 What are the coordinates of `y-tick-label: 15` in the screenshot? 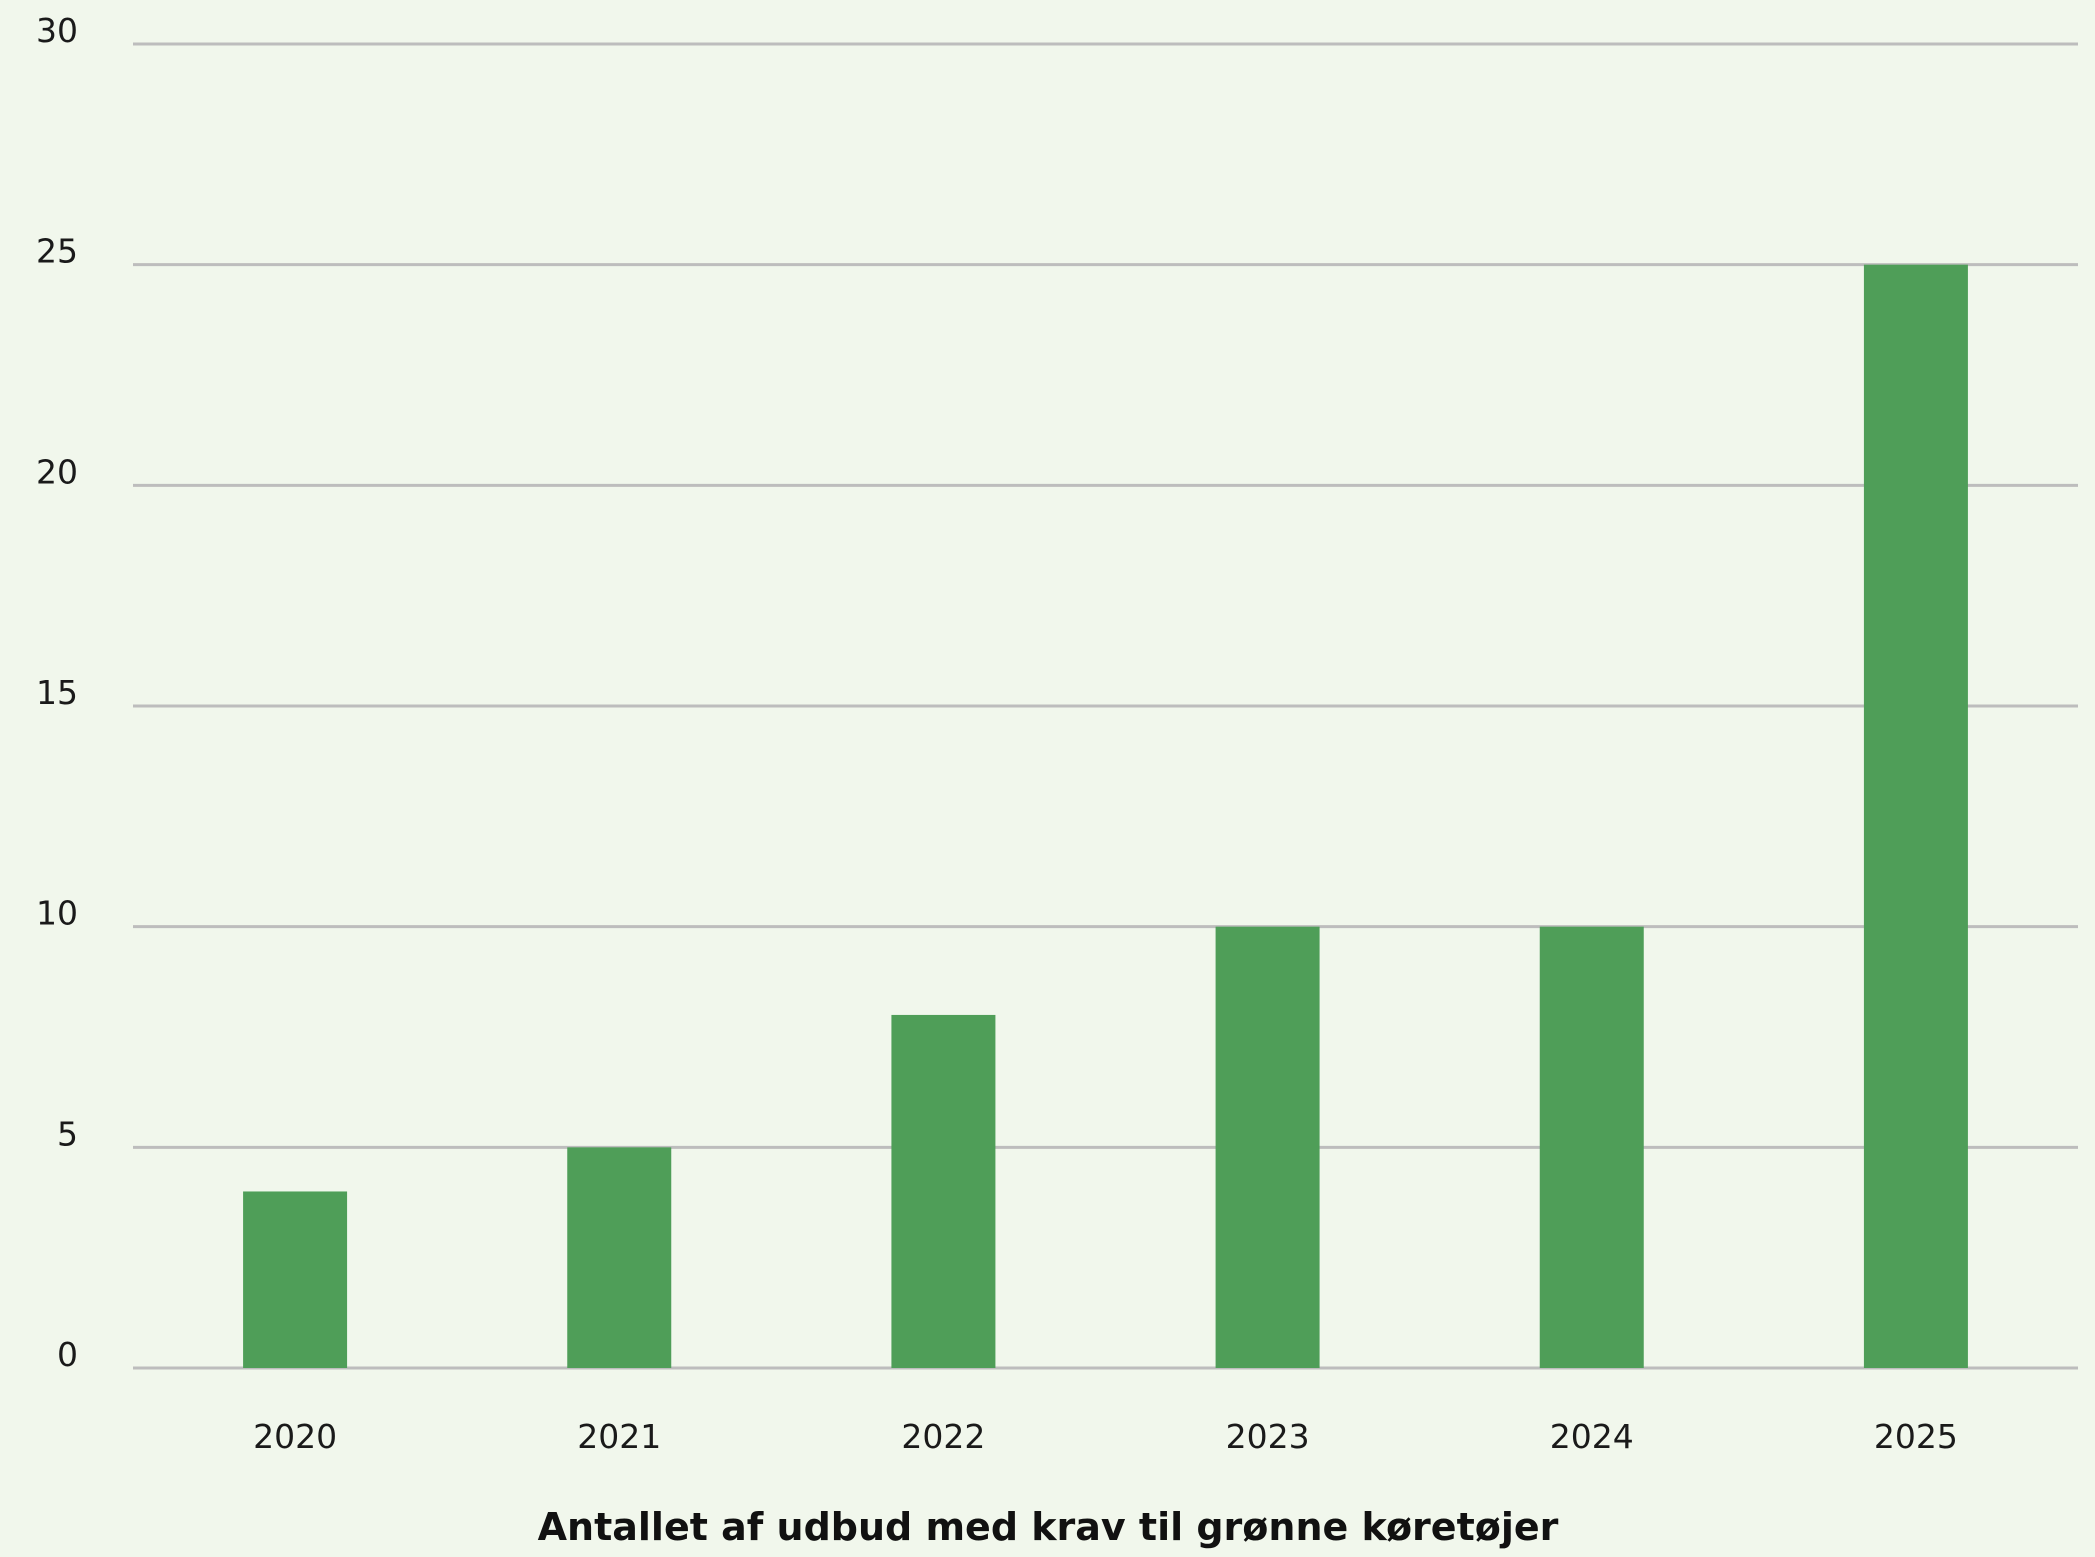 It's located at (57, 692).